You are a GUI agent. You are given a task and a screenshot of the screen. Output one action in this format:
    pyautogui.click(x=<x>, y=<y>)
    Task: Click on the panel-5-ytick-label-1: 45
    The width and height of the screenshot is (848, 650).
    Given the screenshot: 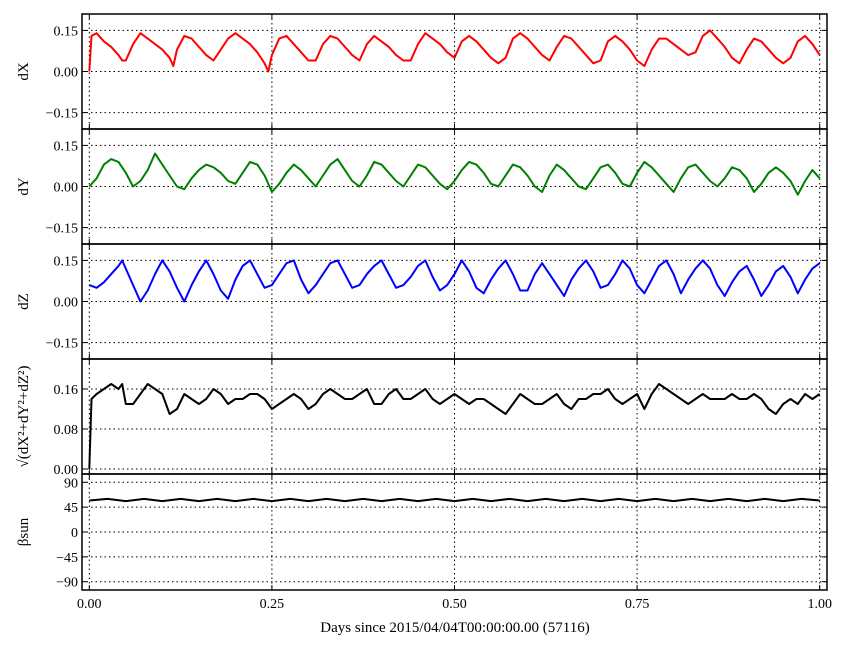 What is the action you would take?
    pyautogui.click(x=71, y=508)
    